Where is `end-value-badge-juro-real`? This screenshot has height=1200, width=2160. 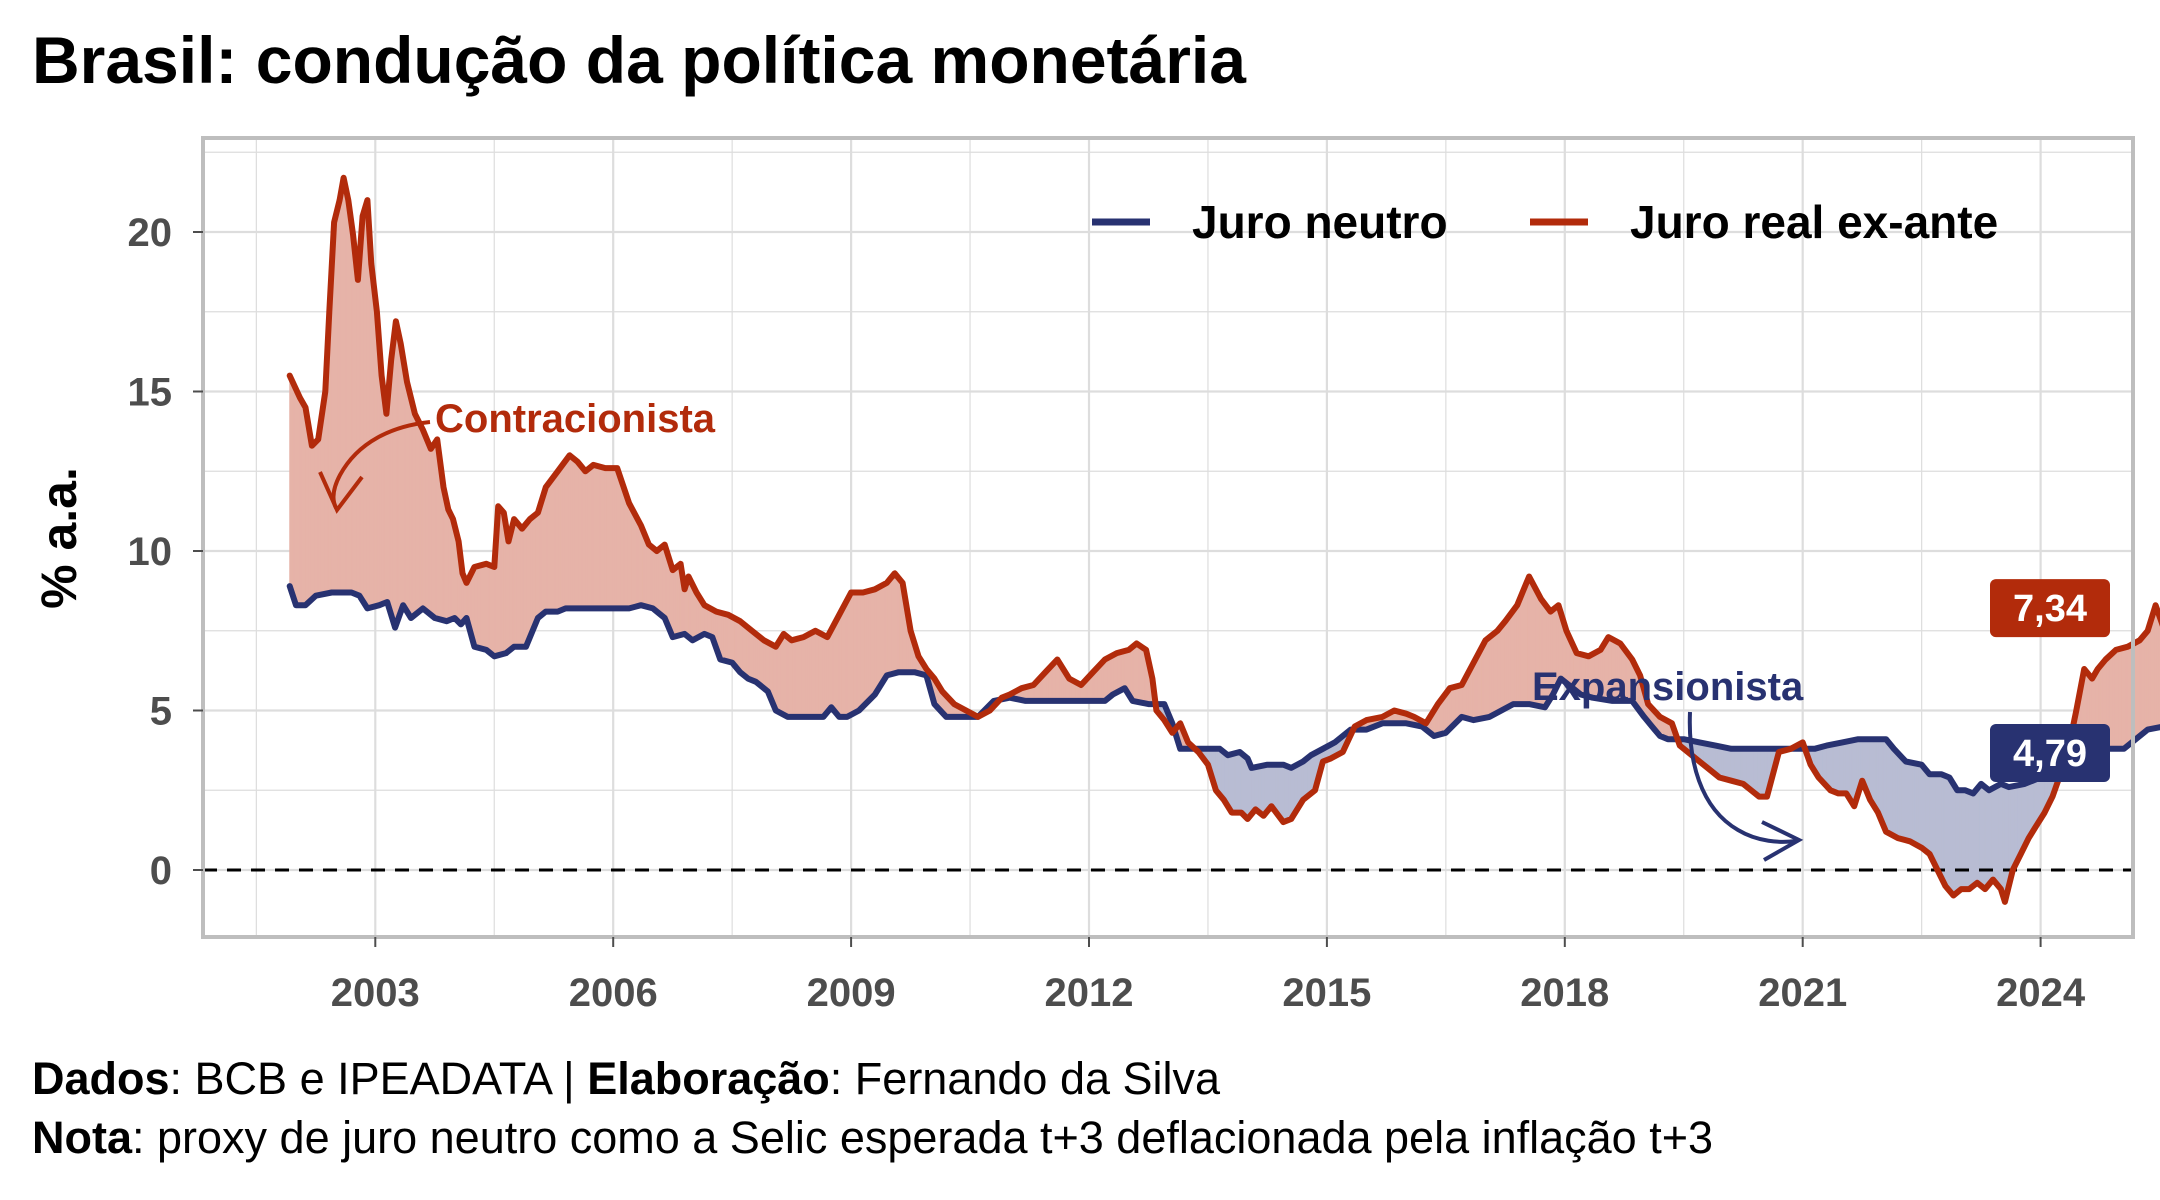 end-value-badge-juro-real is located at coordinates (2050, 608).